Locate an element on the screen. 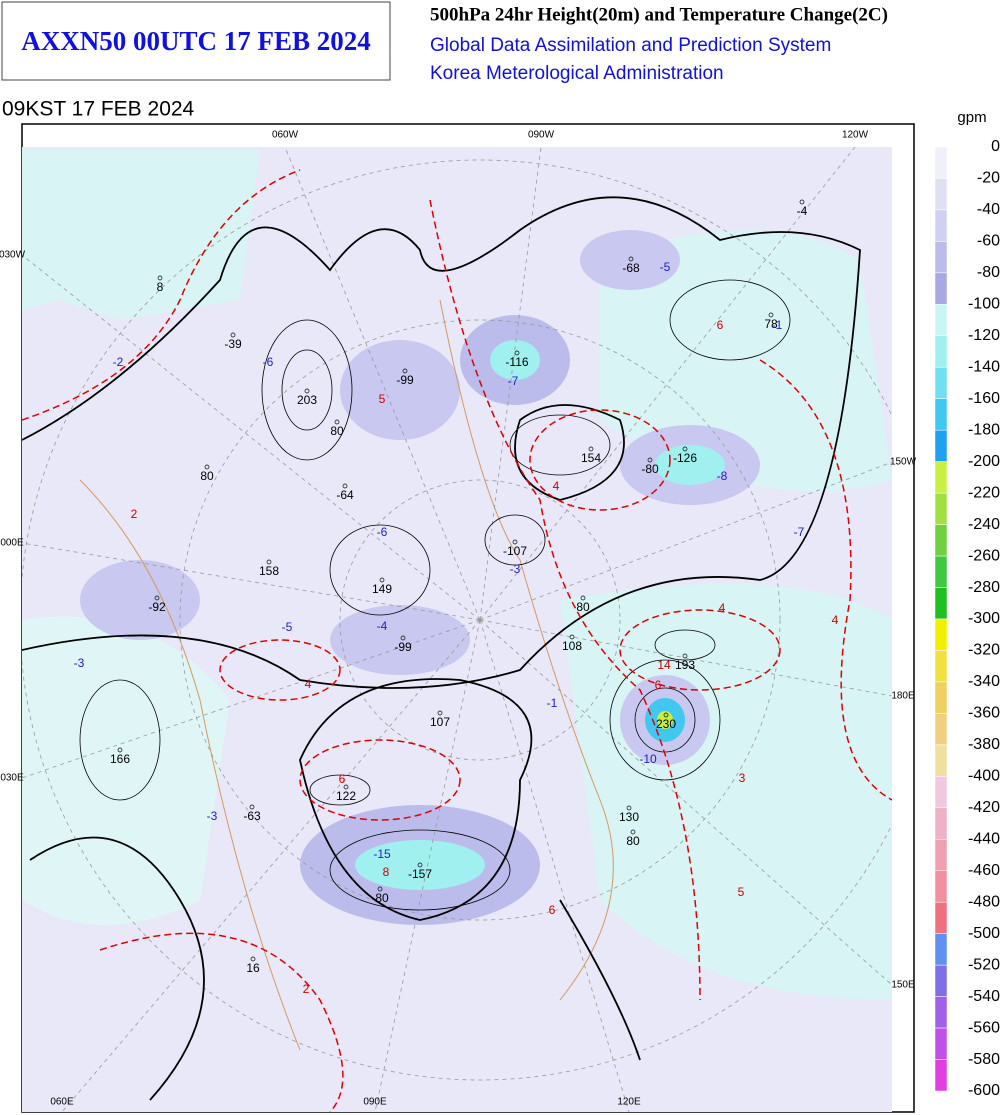 Image resolution: width=1003 pixels, height=1115 pixels. chart-code: AXXN50 00UTC 17 FEB 2024 is located at coordinates (196, 41).